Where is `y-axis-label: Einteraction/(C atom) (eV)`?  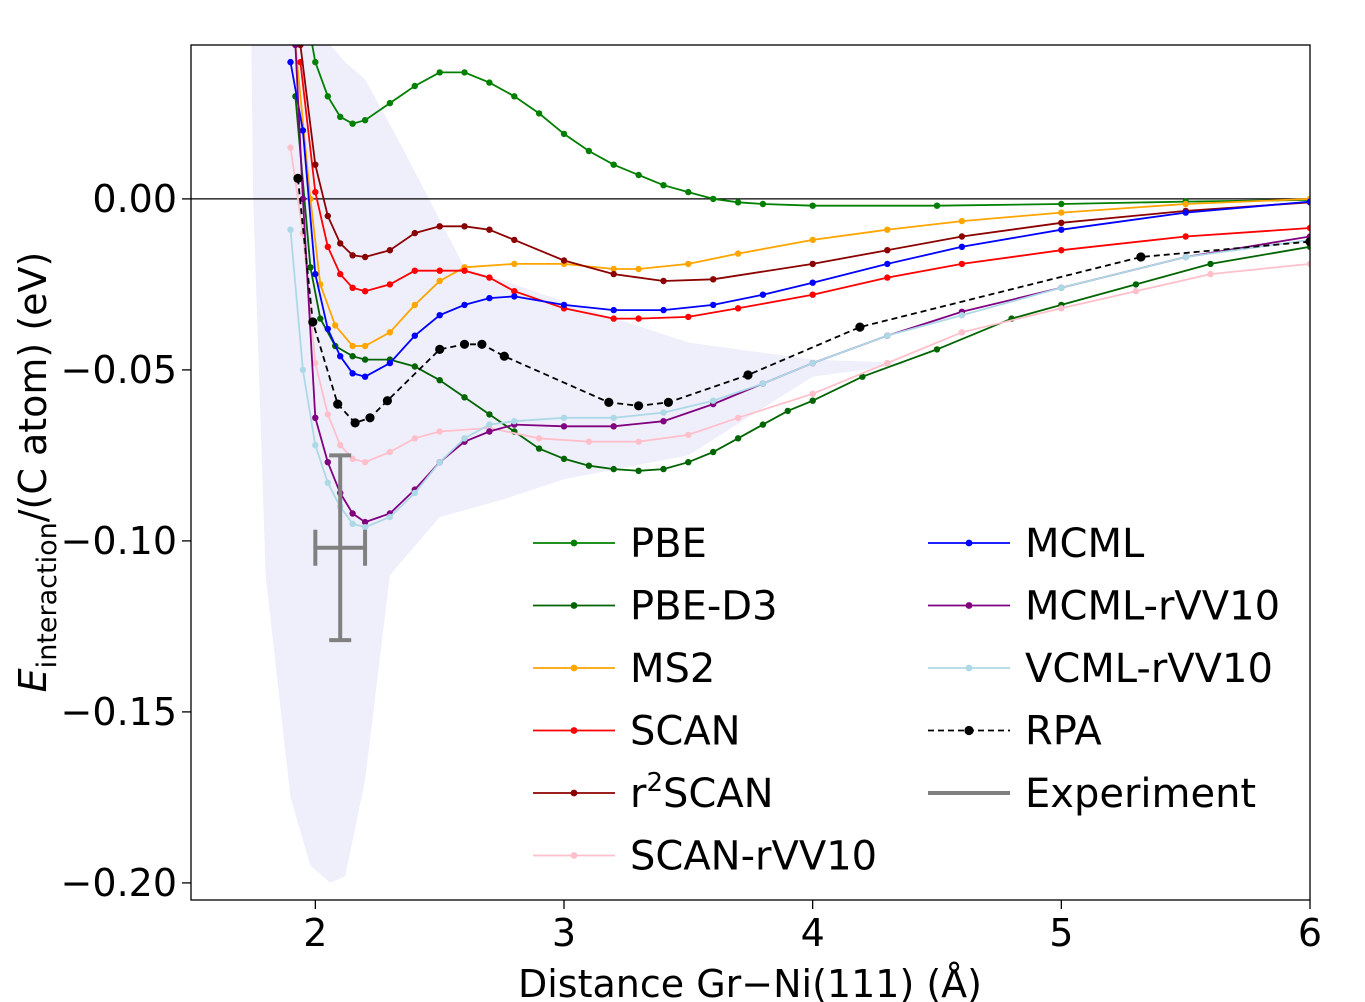 y-axis-label: Einteraction/(C atom) (eV) is located at coordinates (37, 472).